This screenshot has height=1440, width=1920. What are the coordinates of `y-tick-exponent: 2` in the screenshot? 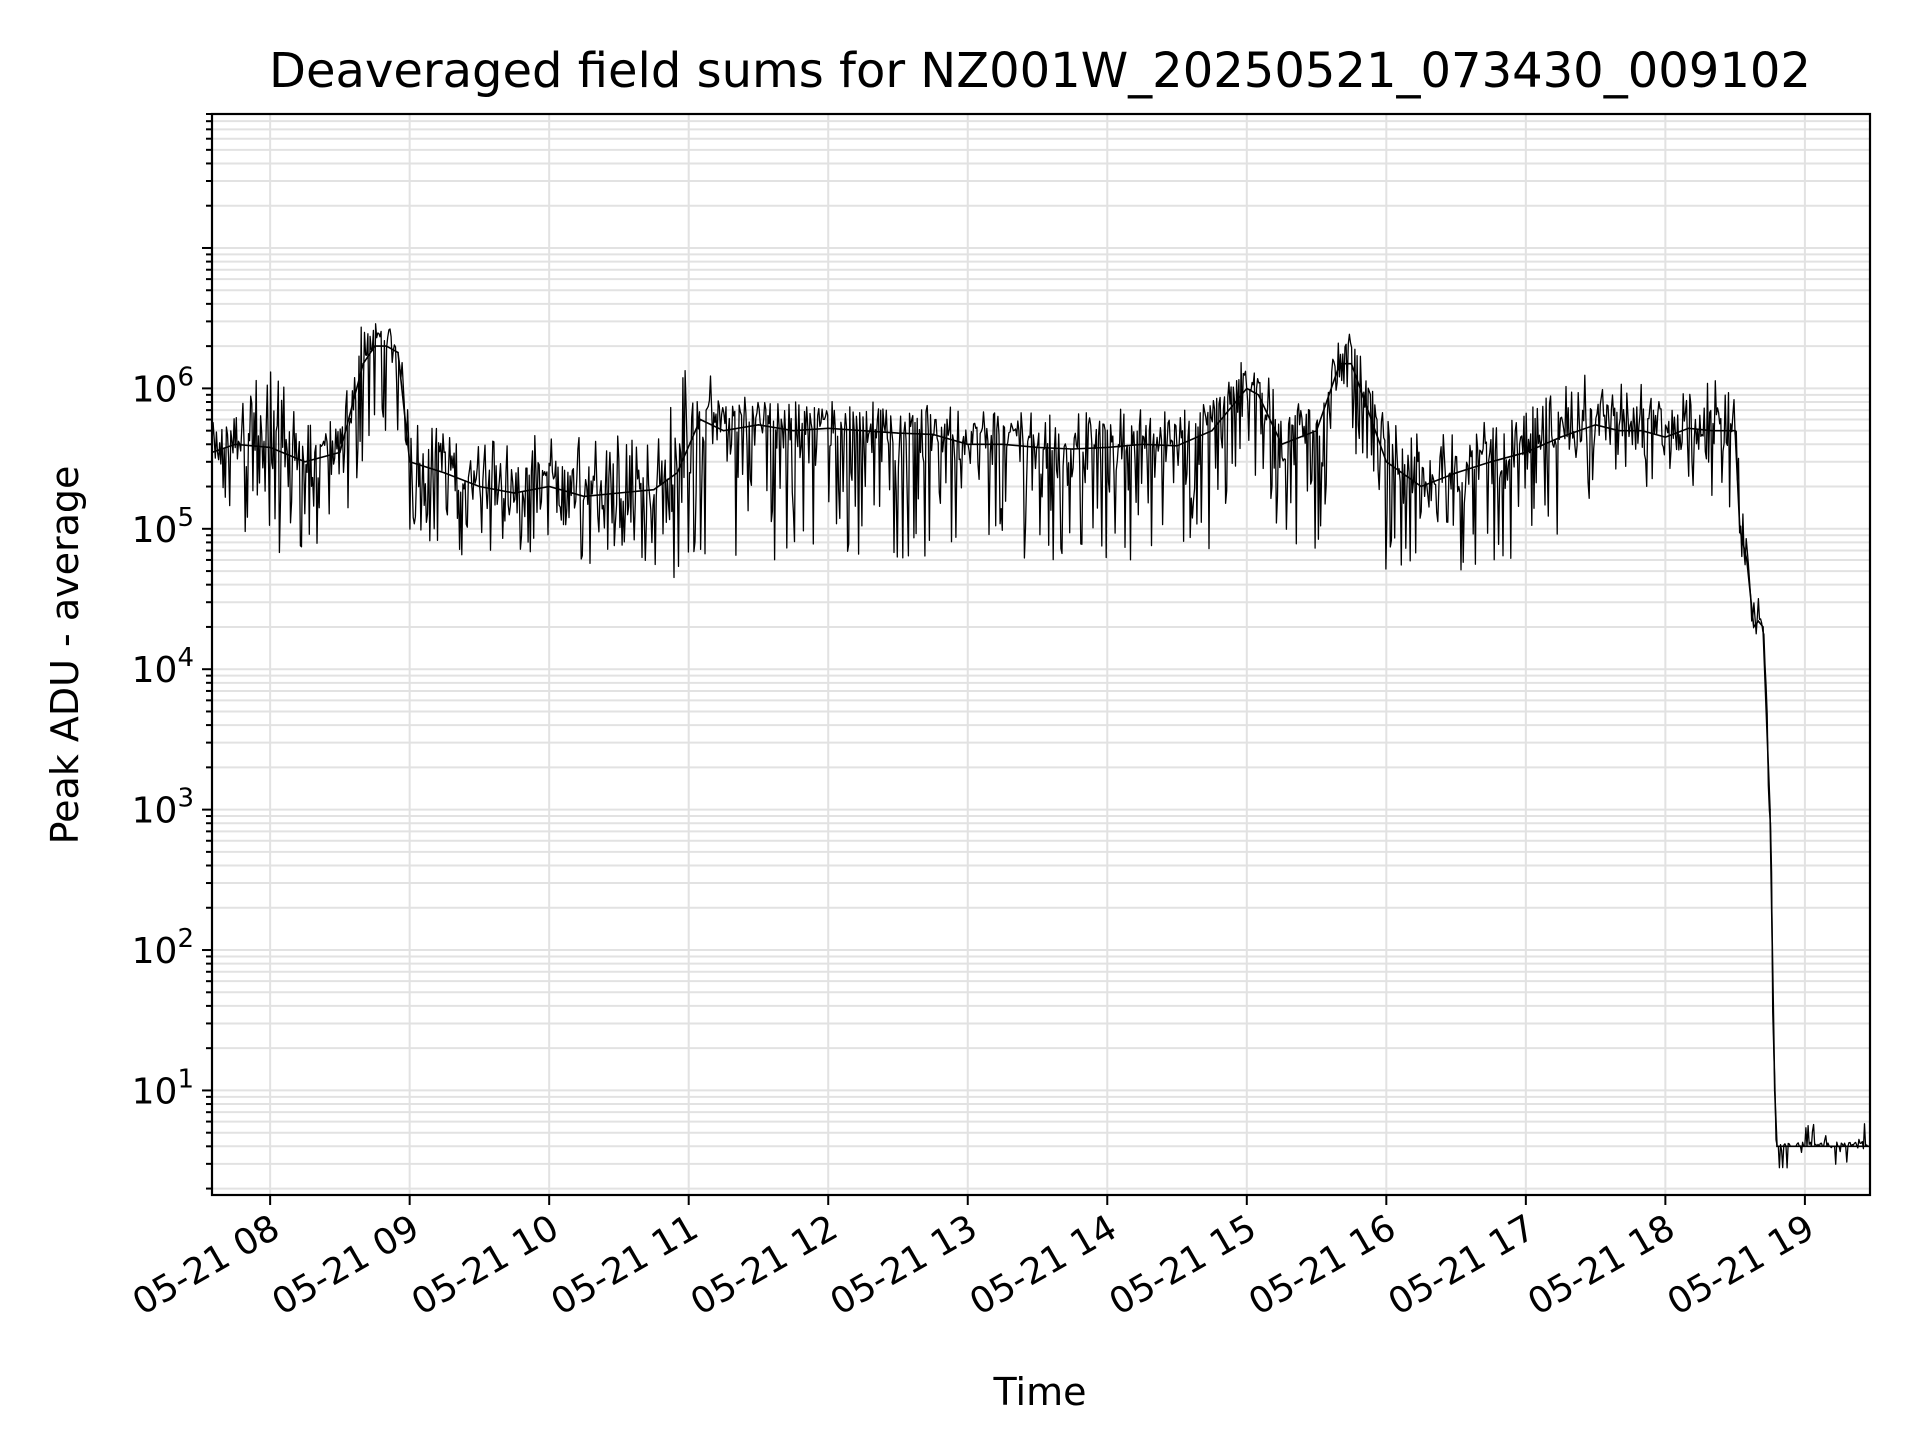 It's located at (185, 939).